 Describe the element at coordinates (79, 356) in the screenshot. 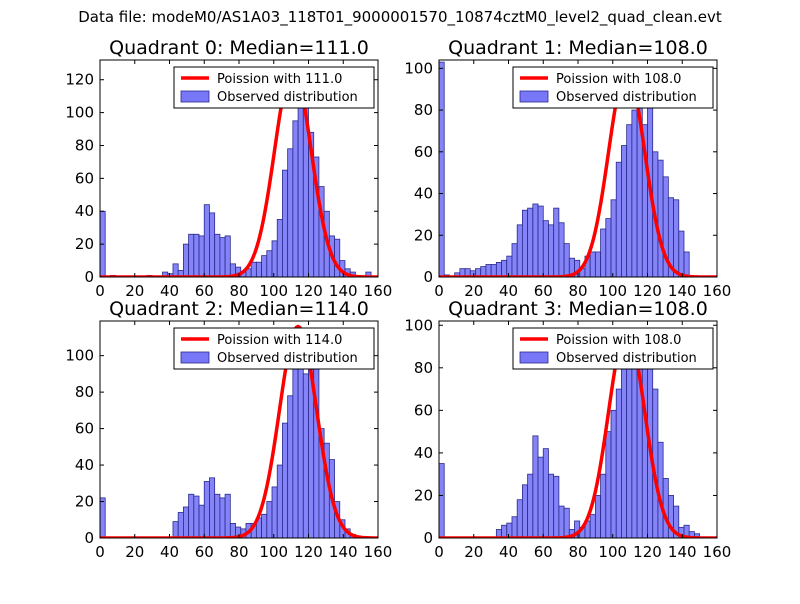

I see `y-tick-label: 100` at that location.